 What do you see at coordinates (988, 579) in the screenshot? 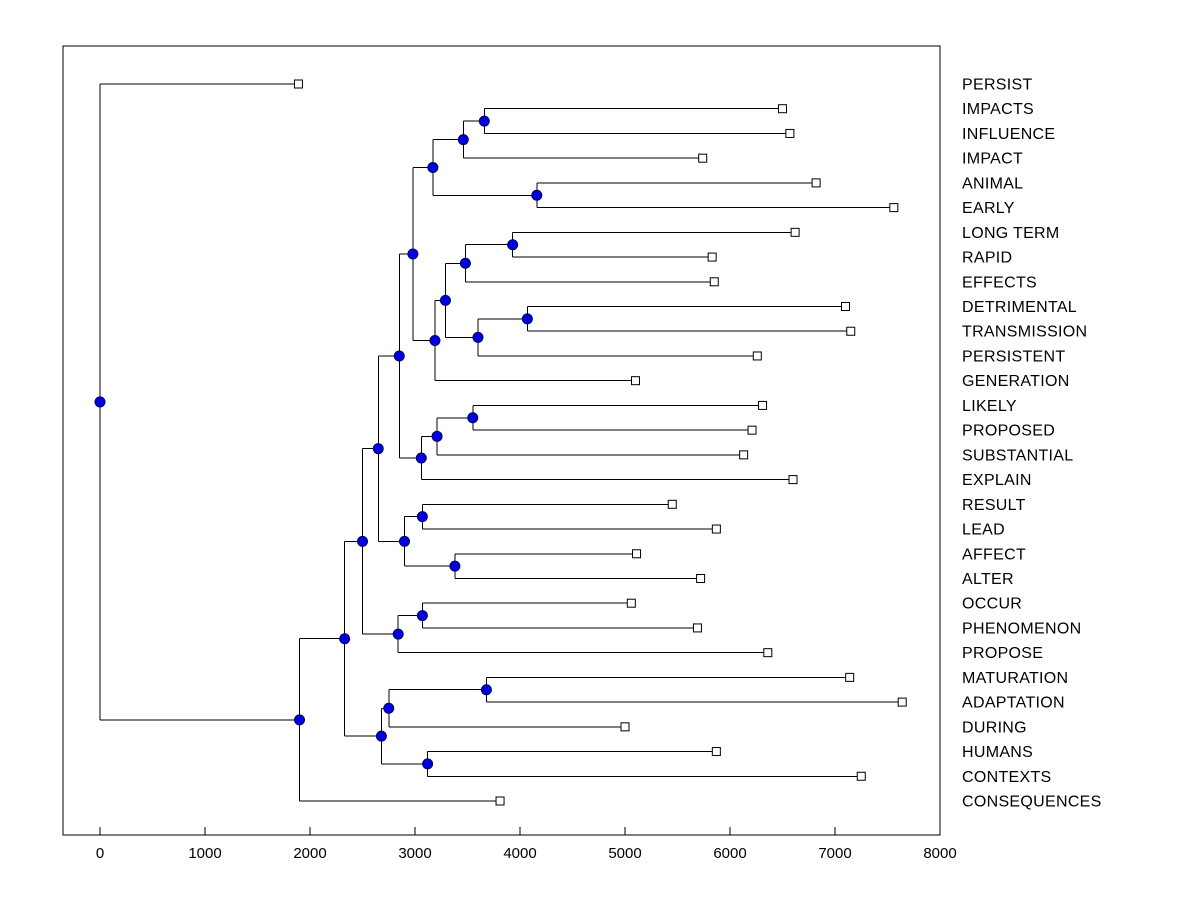
I see `leaf-label: ALTER` at bounding box center [988, 579].